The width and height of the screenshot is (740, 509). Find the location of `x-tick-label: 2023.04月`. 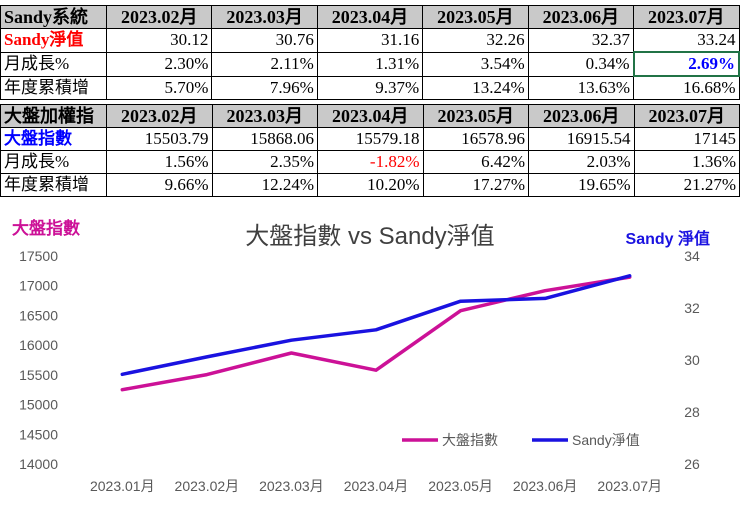

x-tick-label: 2023.04月 is located at coordinates (376, 486).